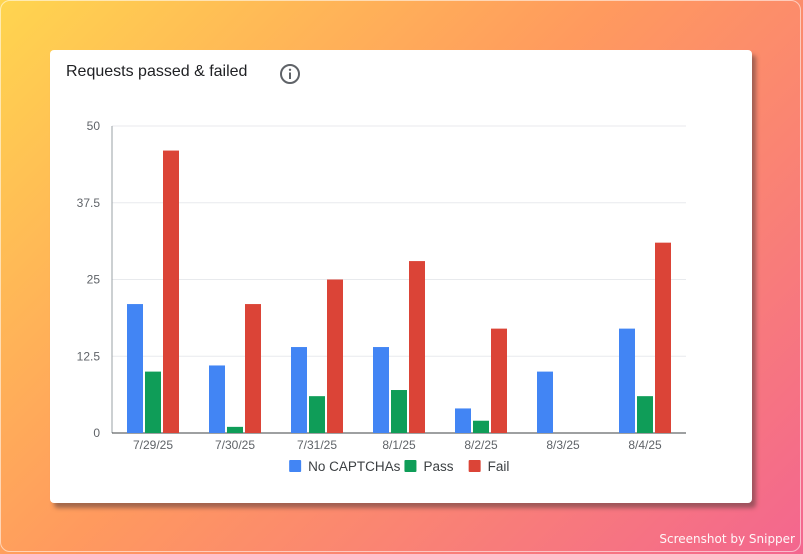  I want to click on x-tick-label: 8/3/25, so click(563, 445).